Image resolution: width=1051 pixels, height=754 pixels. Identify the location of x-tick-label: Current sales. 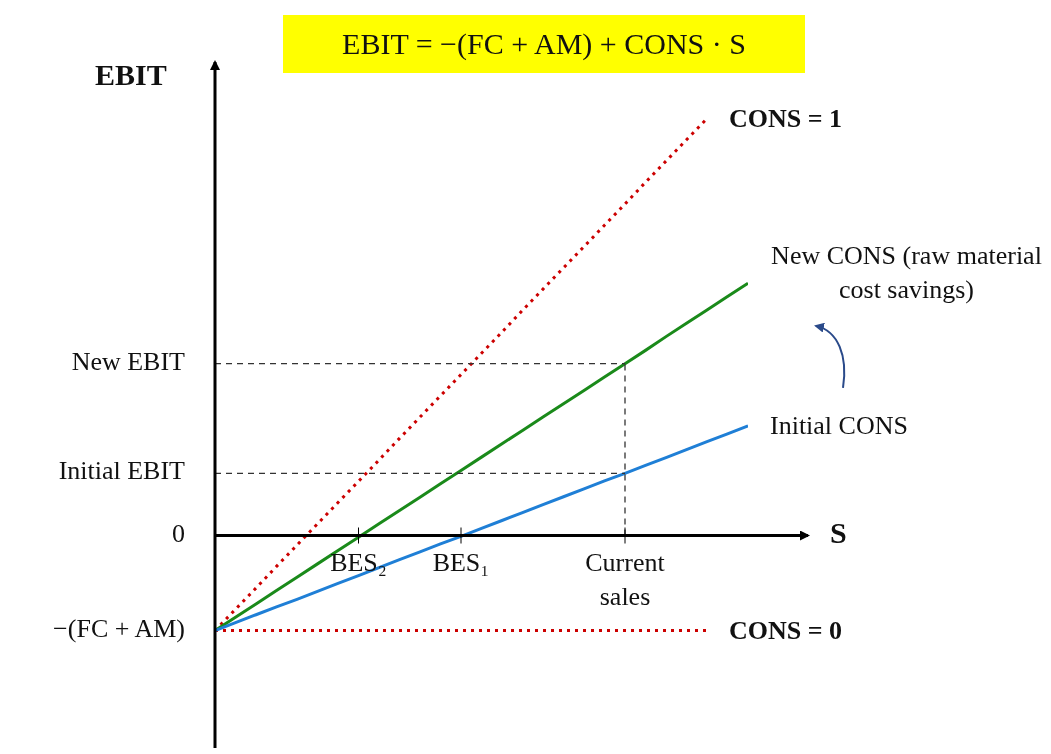
(625, 579).